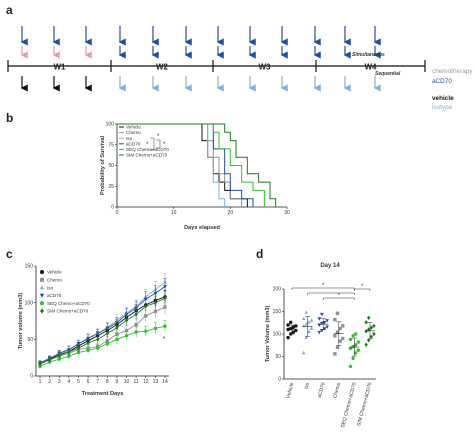 The height and width of the screenshot is (439, 474). What do you see at coordinates (111, 145) in the screenshot?
I see `y-tick-label: 75` at bounding box center [111, 145].